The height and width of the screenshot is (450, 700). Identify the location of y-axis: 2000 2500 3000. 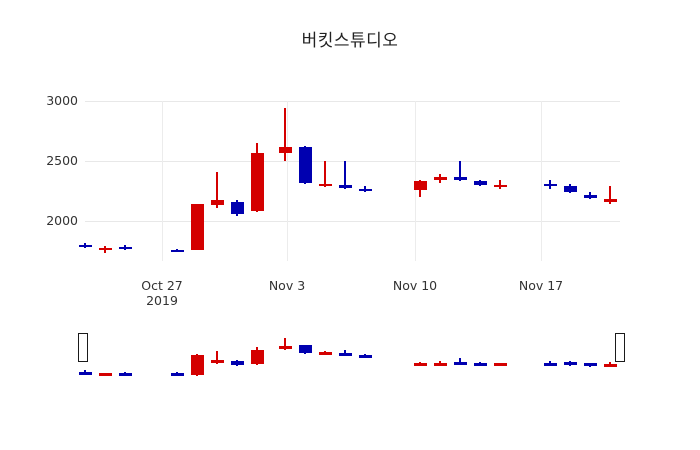
(54, 177).